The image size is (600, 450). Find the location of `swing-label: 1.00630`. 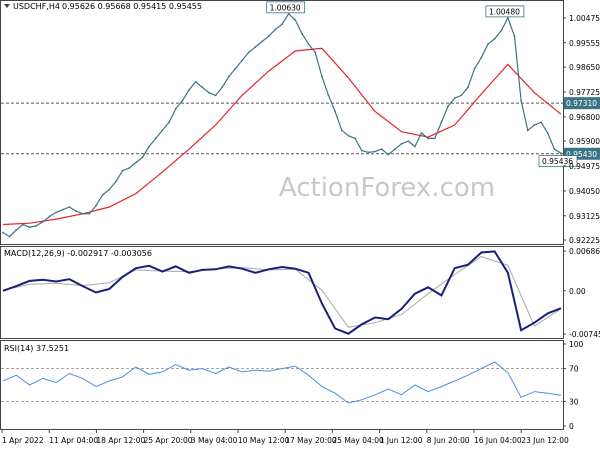

swing-label: 1.00630 is located at coordinates (285, 7).